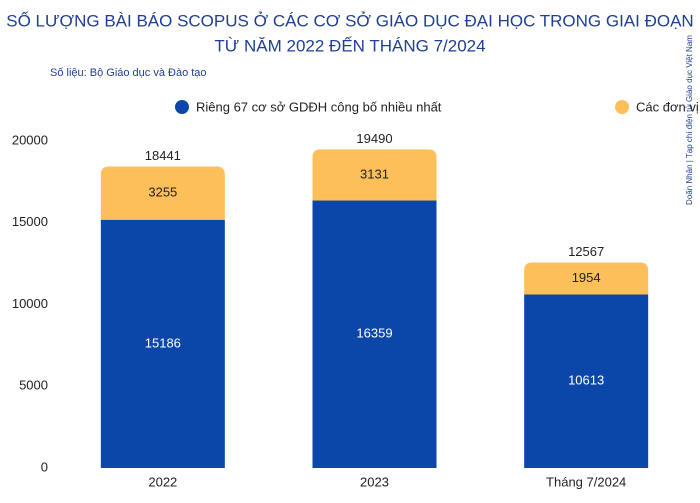  What do you see at coordinates (586, 251) in the screenshot?
I see `total-label: 12567` at bounding box center [586, 251].